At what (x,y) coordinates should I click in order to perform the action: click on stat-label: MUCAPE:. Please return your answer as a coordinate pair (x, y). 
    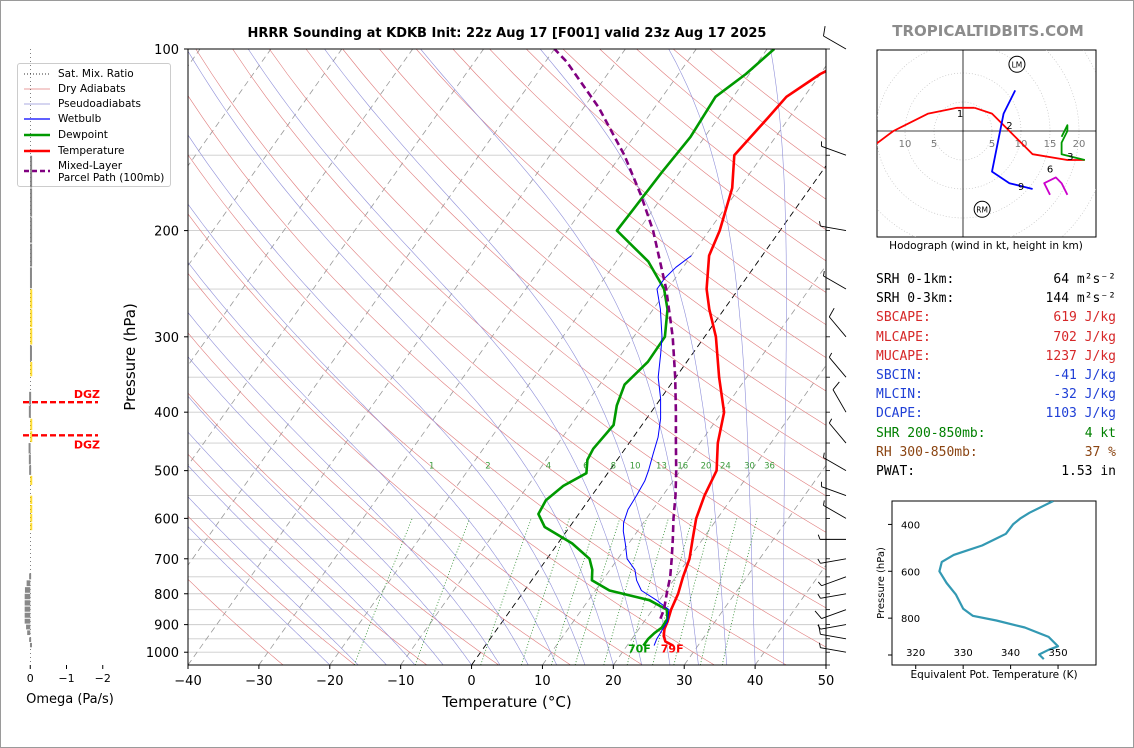
    Looking at the image, I should click on (903, 356).